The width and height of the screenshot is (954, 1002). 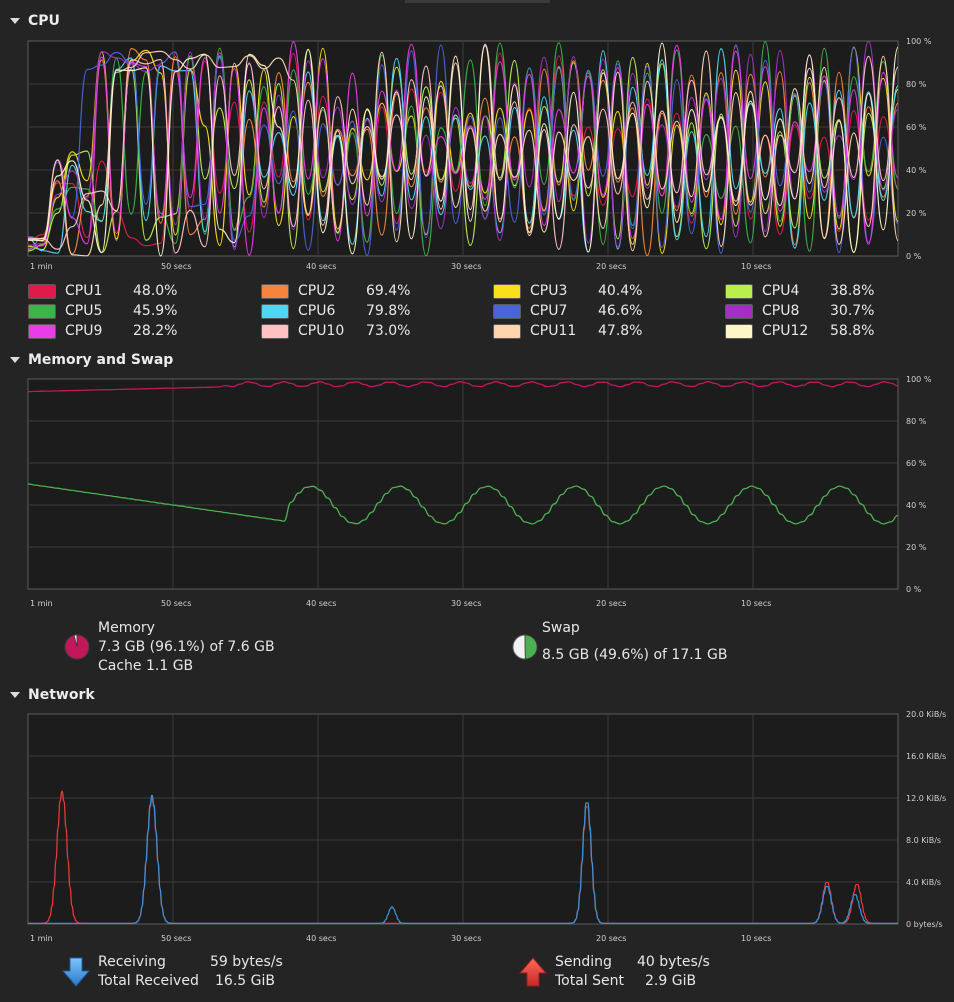 I want to click on y-tick-label: 12.0 KiB/s, so click(x=926, y=798).